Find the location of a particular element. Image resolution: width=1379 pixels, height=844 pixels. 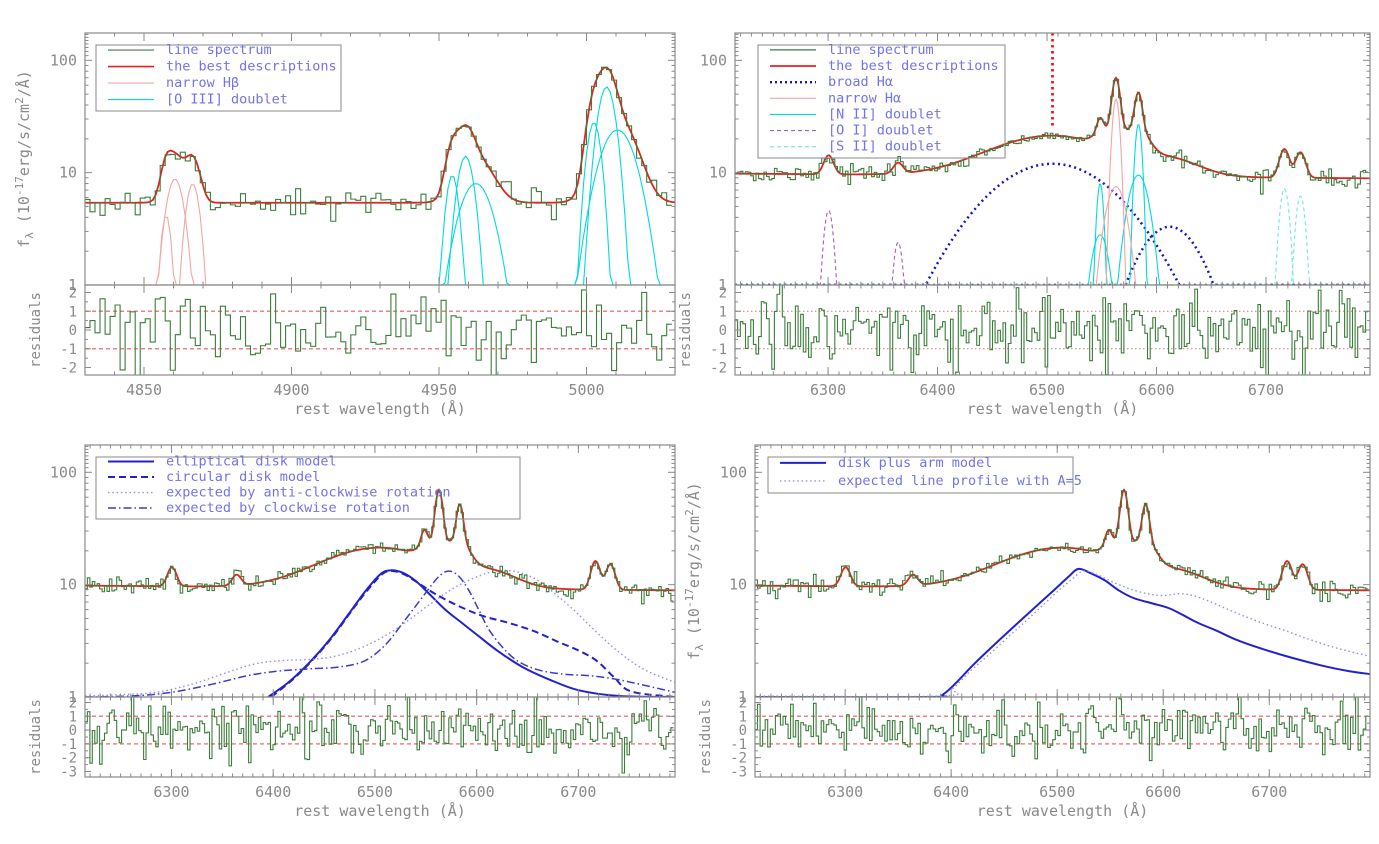

legend-entry: expected by clockwise rotation is located at coordinates (259, 508).